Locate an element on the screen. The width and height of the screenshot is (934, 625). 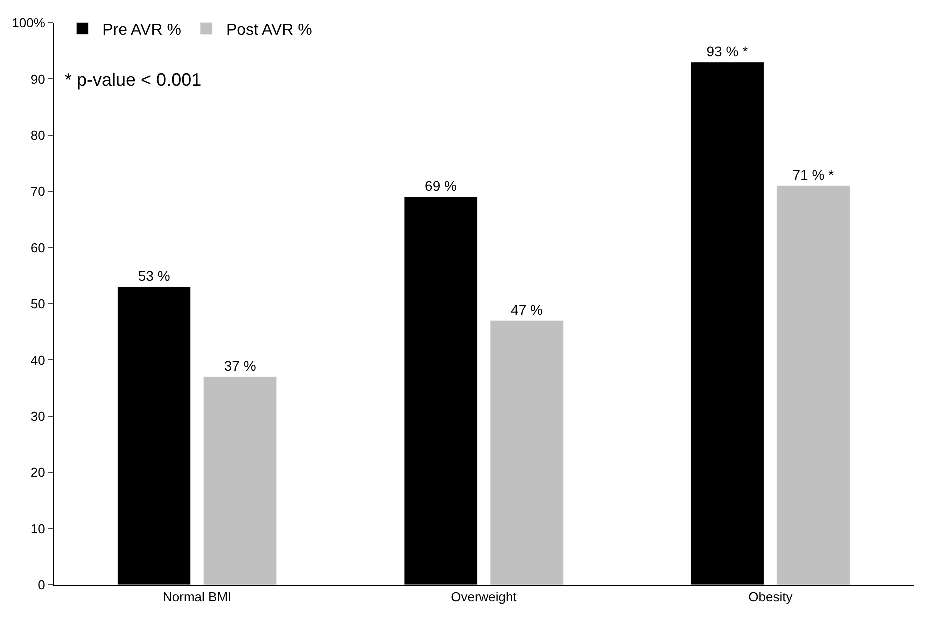
y-tick-label: 40 is located at coordinates (38, 360).